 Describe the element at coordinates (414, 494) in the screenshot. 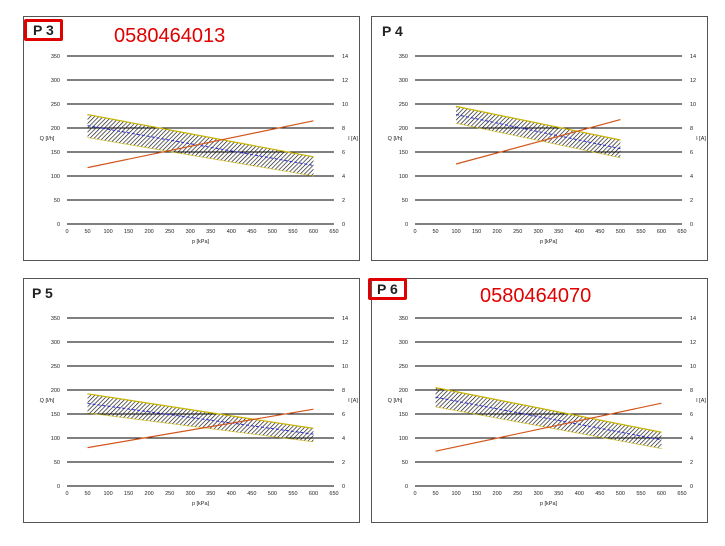

I see `x-tick-label: 0` at that location.